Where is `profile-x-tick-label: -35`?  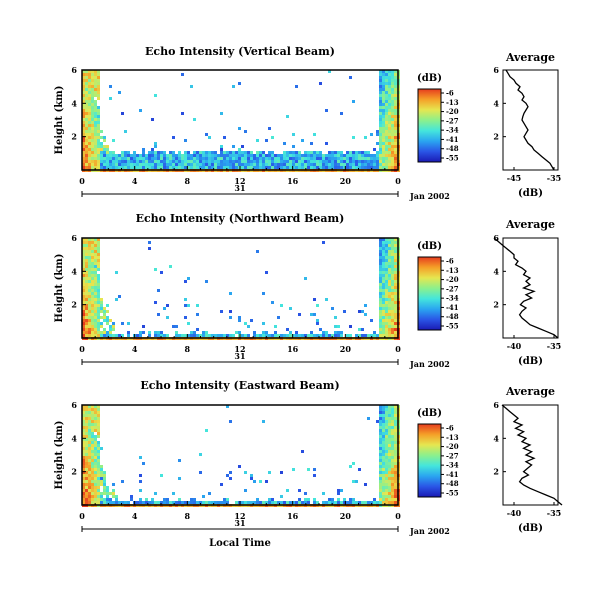 profile-x-tick-label: -35 is located at coordinates (554, 178).